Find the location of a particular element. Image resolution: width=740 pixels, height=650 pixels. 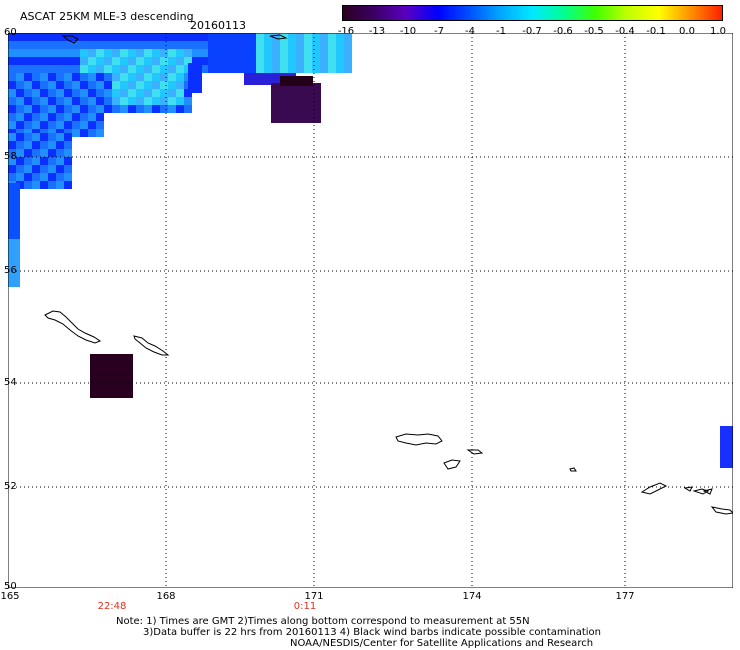

lat-label-56: 56 is located at coordinates (10, 270).